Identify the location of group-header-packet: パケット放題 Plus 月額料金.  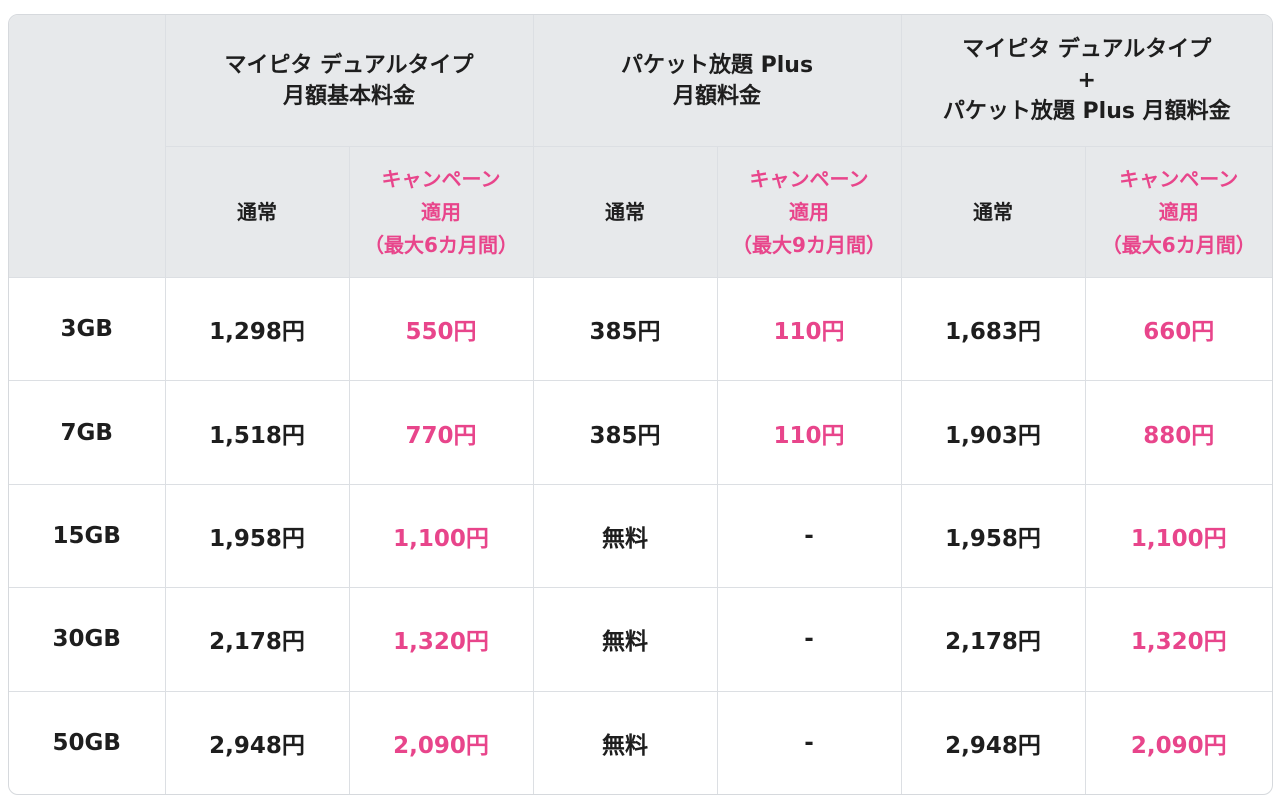
(717, 81).